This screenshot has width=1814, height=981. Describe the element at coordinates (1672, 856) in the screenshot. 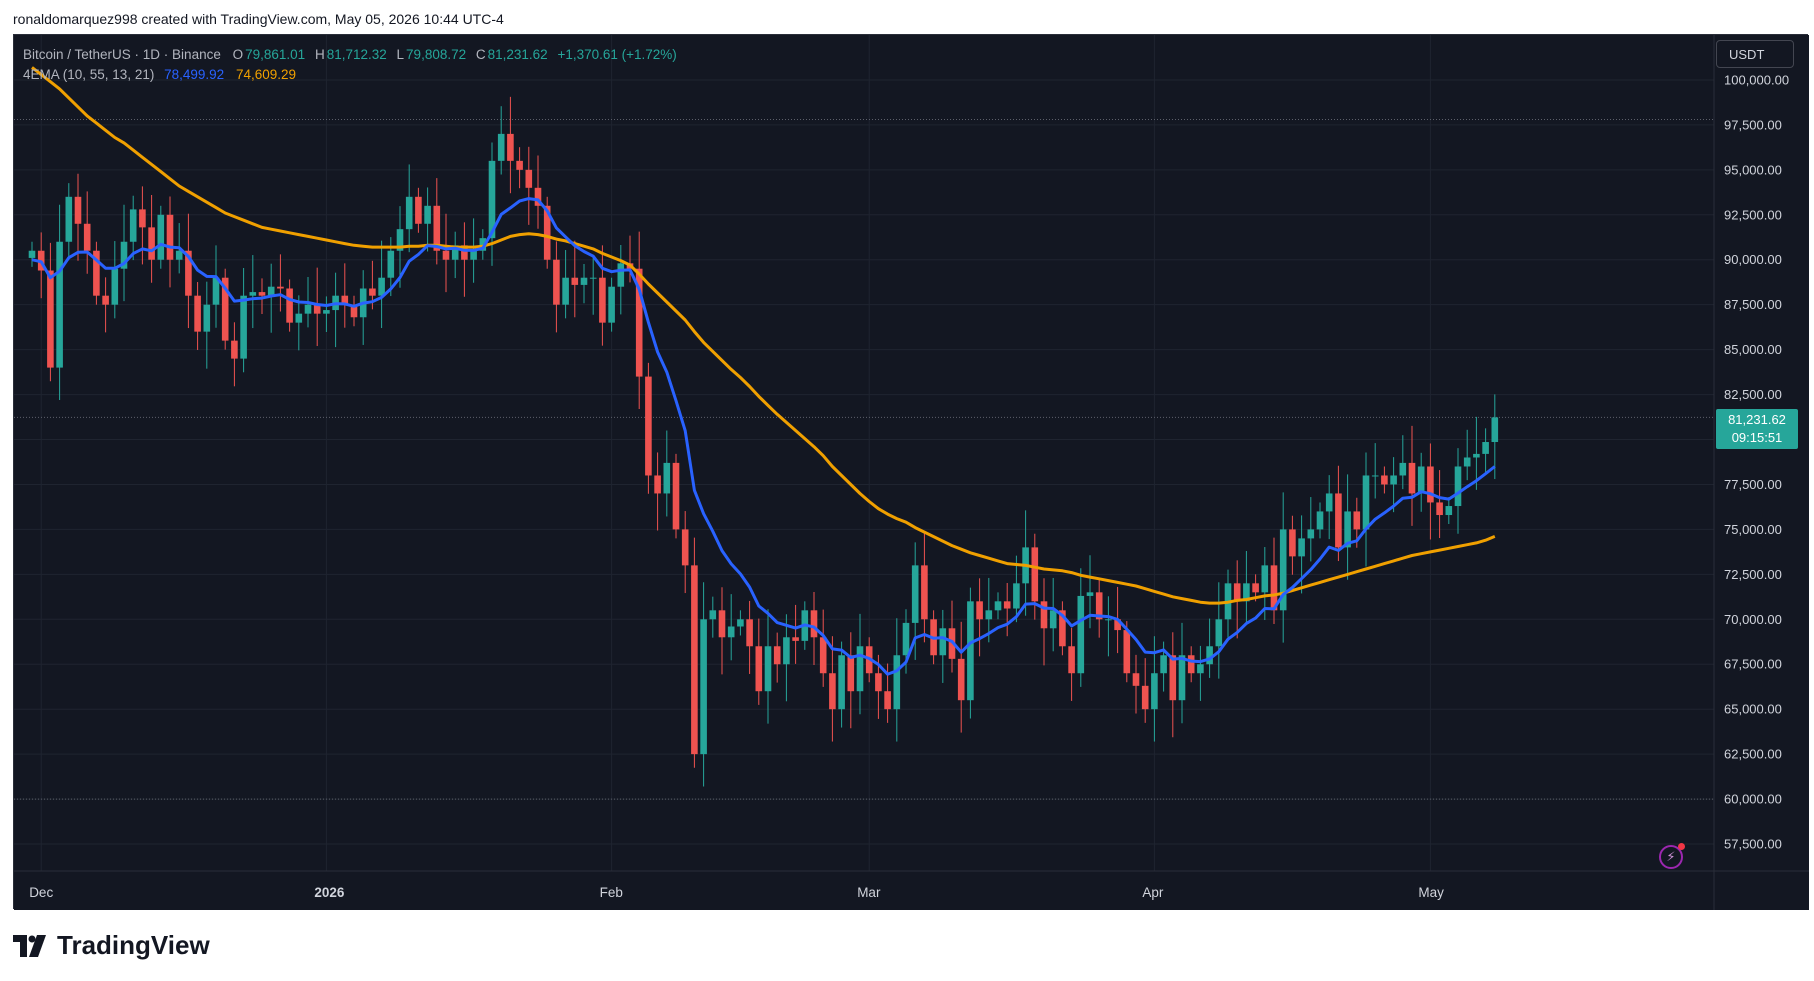

I see `lightning-icon: ⚡` at that location.